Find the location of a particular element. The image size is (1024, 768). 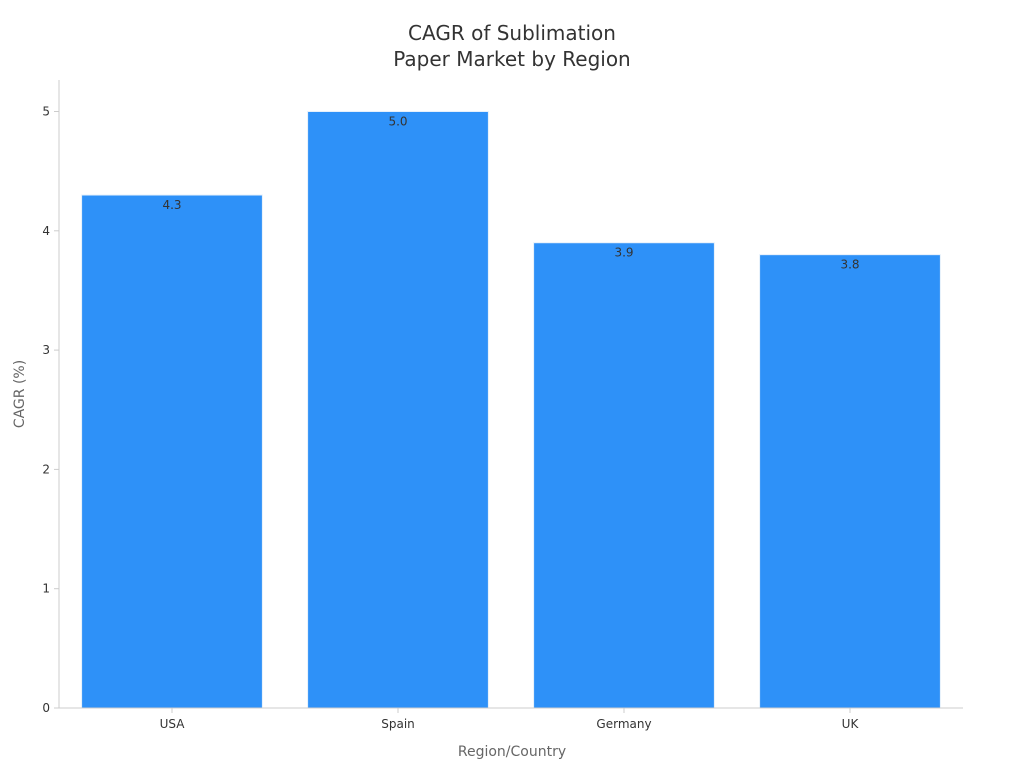

y-tick-label: 1 is located at coordinates (46, 589).